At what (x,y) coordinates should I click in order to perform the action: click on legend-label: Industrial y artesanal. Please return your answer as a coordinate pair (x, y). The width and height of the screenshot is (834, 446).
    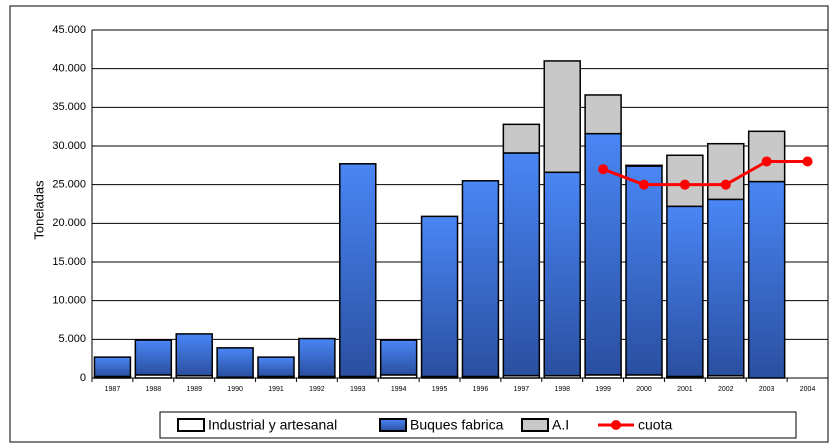
    Looking at the image, I should click on (272, 425).